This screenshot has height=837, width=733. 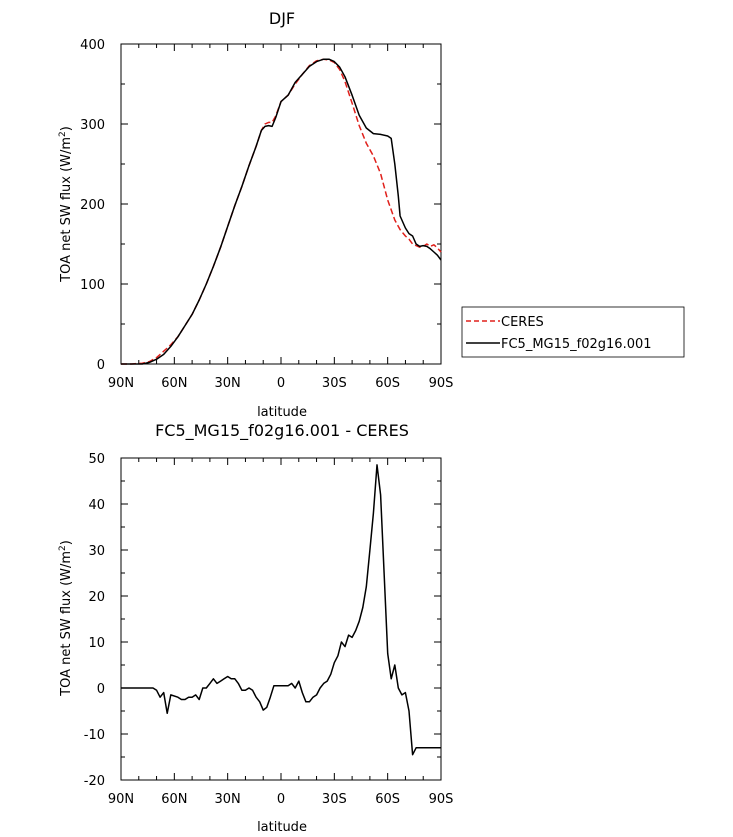 What do you see at coordinates (92, 45) in the screenshot?
I see `top-ytick-label: 400` at bounding box center [92, 45].